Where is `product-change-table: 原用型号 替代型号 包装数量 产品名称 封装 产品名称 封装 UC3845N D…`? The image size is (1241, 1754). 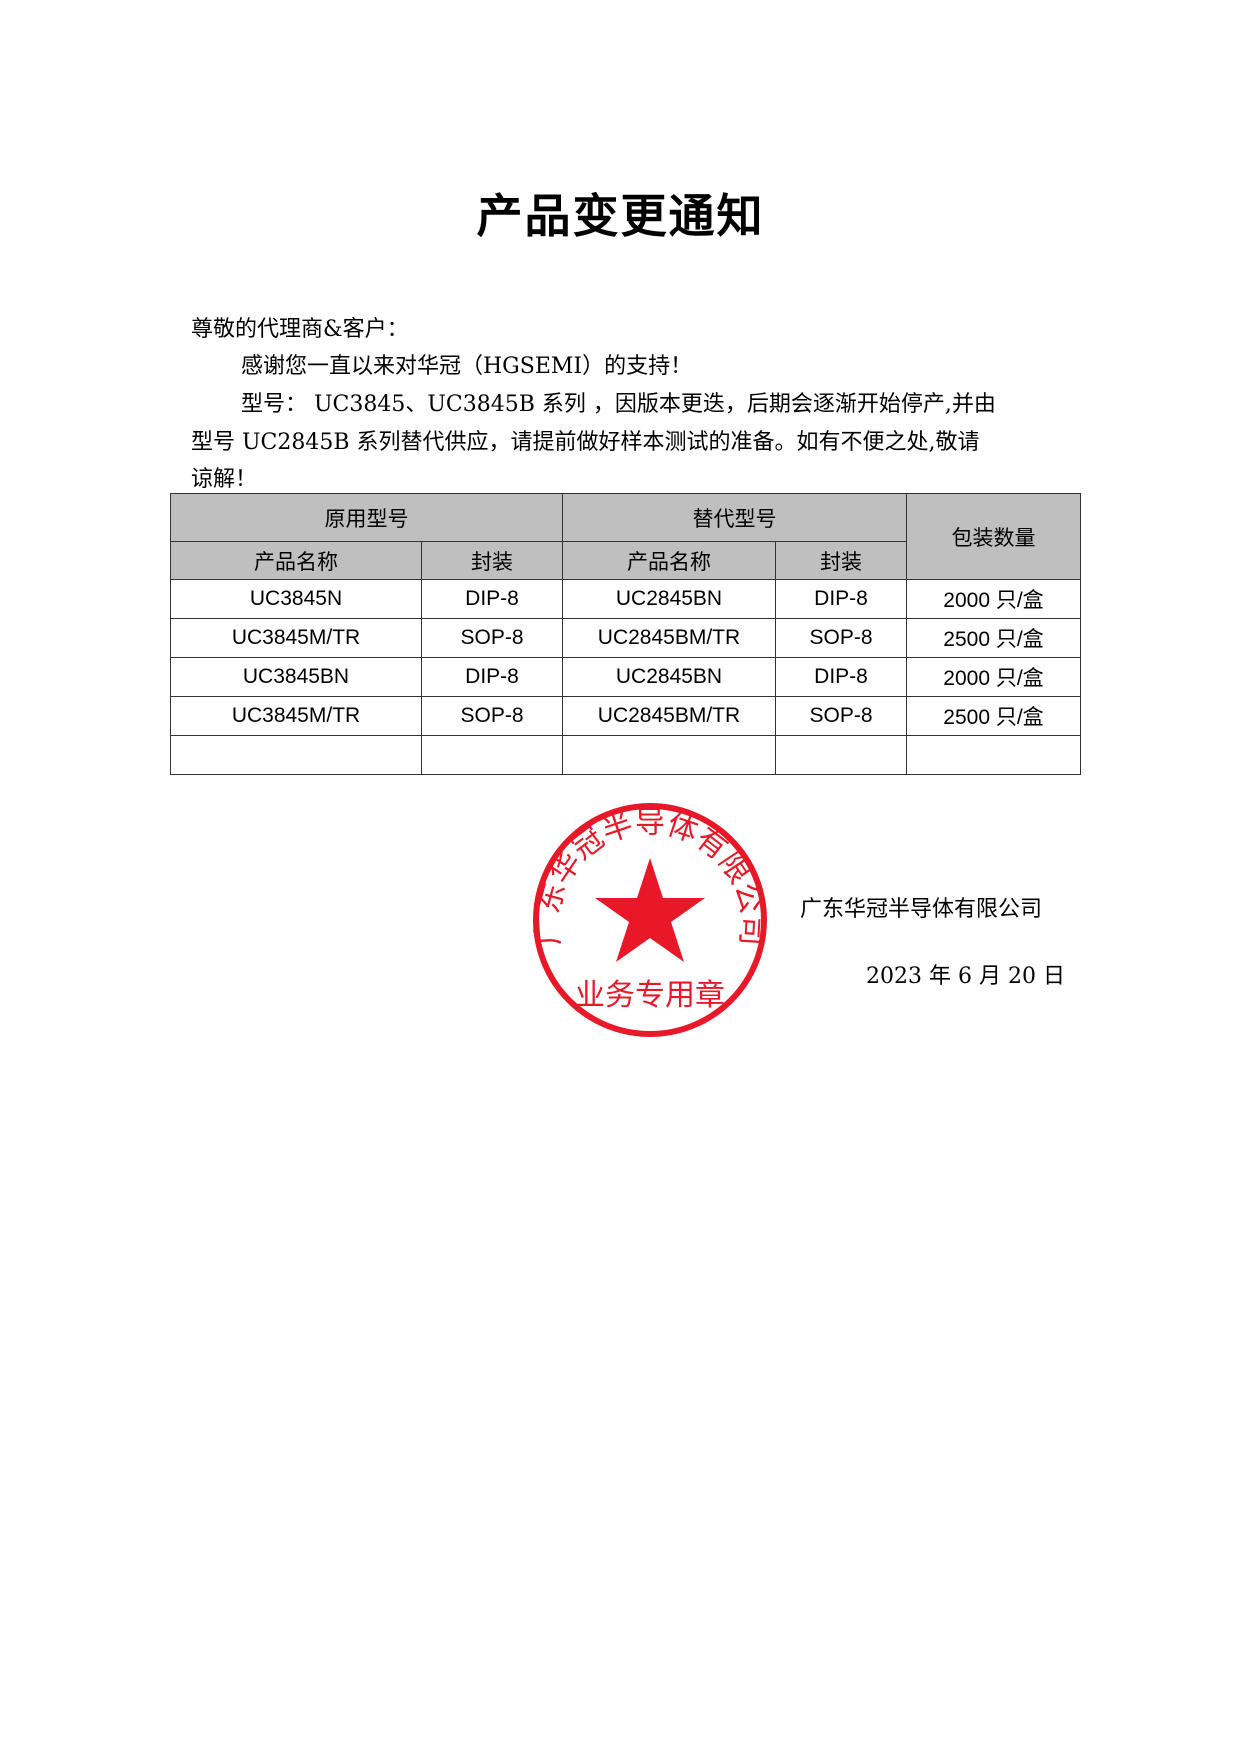 product-change-table: 原用型号 替代型号 包装数量 产品名称 封装 产品名称 封装 UC3845N D… is located at coordinates (625, 634).